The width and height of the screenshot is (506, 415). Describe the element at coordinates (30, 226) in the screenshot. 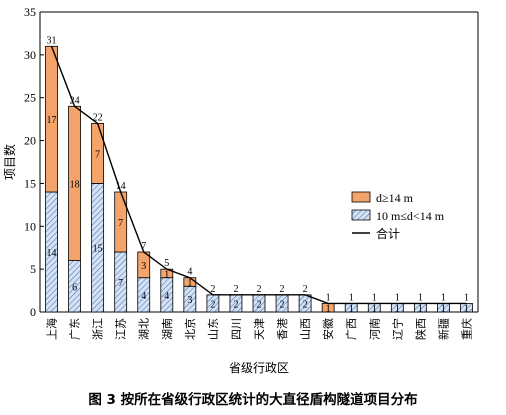

I see `y-tick-label: 10` at that location.